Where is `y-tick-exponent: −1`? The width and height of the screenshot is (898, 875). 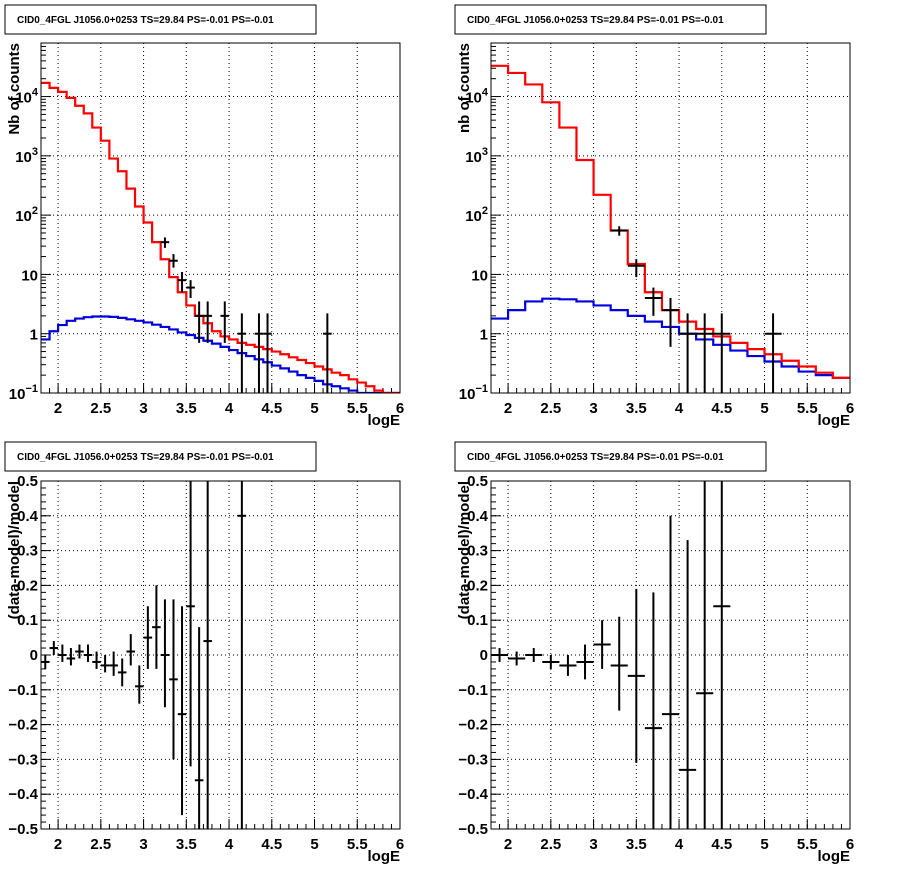 y-tick-exponent: −1 is located at coordinates (31, 389).